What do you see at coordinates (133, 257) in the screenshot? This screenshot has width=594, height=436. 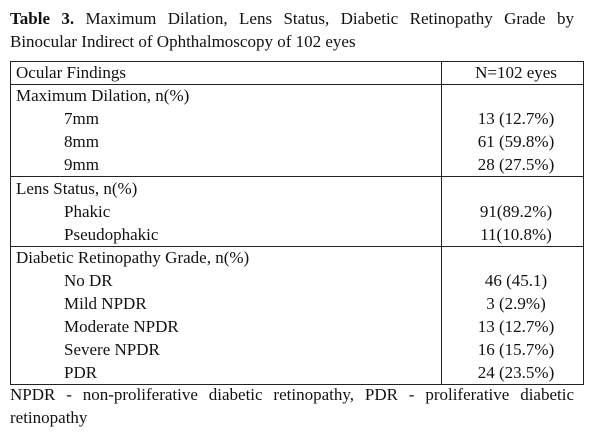 I see `section-title: Diabetic Retinopathy Grade, n(%)` at bounding box center [133, 257].